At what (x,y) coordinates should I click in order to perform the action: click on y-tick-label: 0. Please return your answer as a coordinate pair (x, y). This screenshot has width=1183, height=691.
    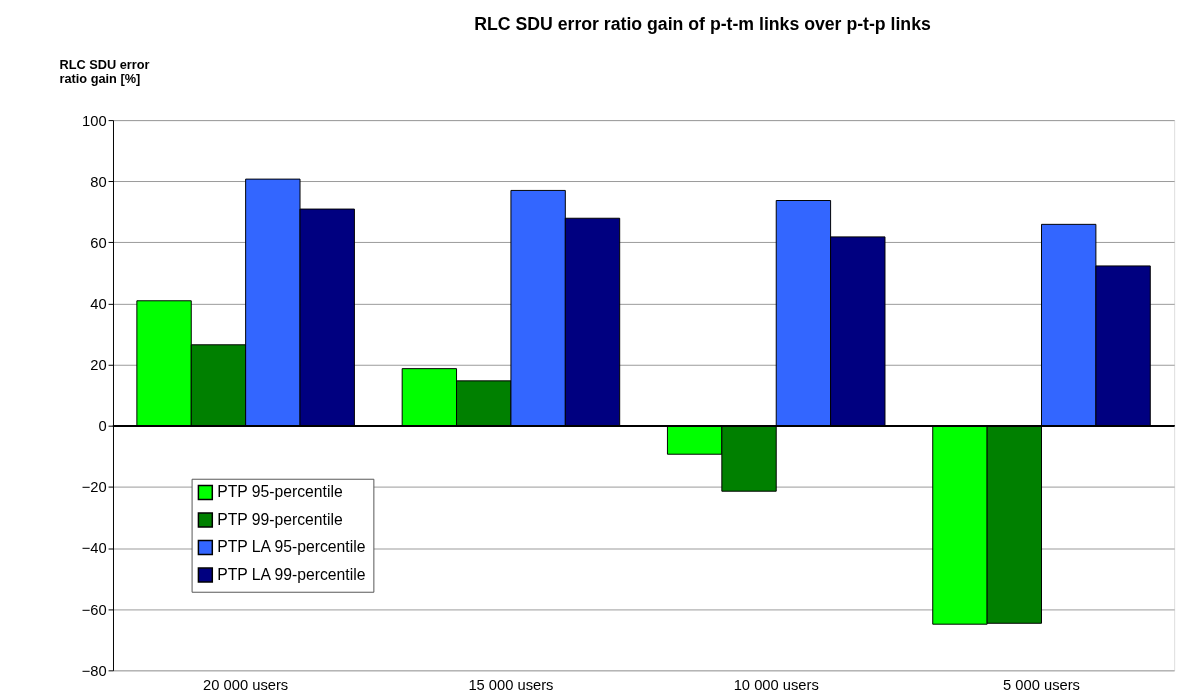
    Looking at the image, I should click on (102, 426).